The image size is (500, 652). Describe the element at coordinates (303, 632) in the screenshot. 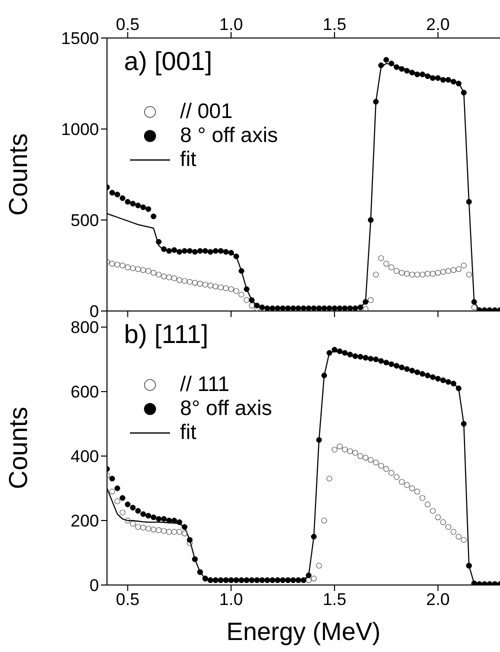

I see `x-axis-title: Energy (MeV)` at that location.